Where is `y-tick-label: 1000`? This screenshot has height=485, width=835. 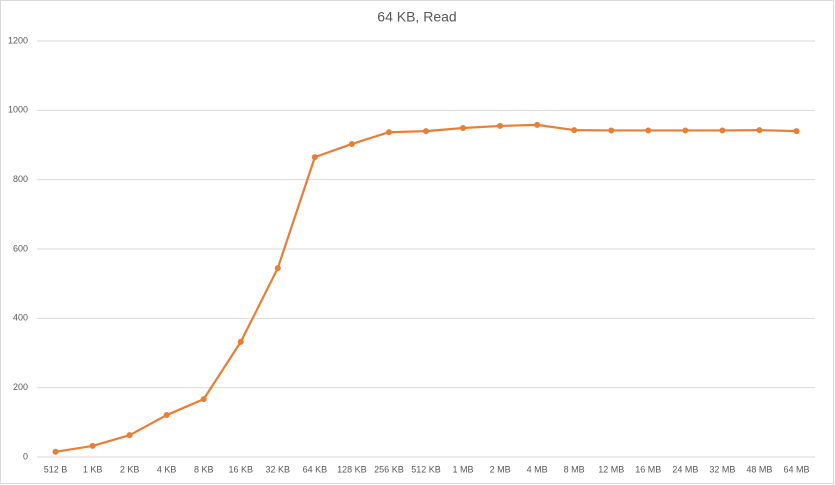 y-tick-label: 1000 is located at coordinates (18, 110).